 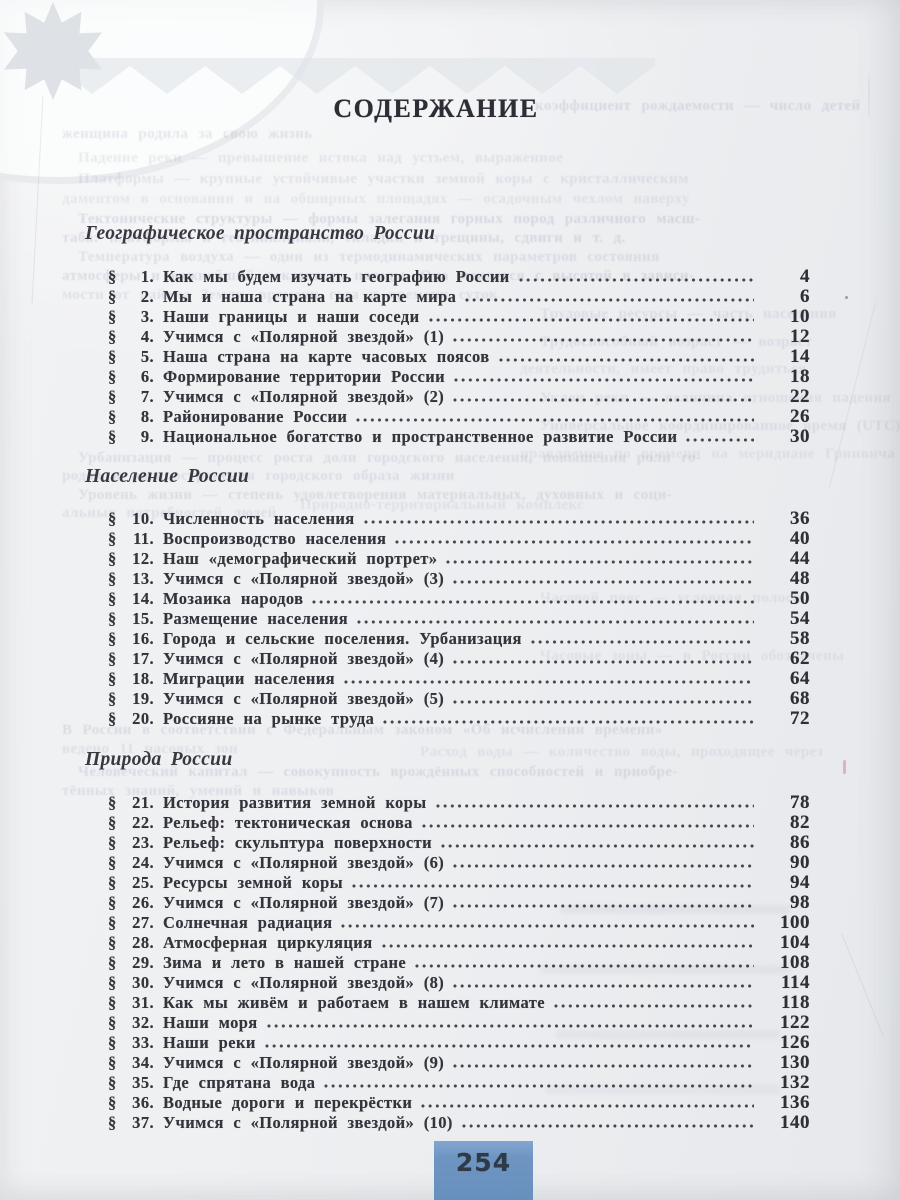 What do you see at coordinates (304, 578) in the screenshot?
I see `entry-title: Учимся с «Полярной звездой» (3)` at bounding box center [304, 578].